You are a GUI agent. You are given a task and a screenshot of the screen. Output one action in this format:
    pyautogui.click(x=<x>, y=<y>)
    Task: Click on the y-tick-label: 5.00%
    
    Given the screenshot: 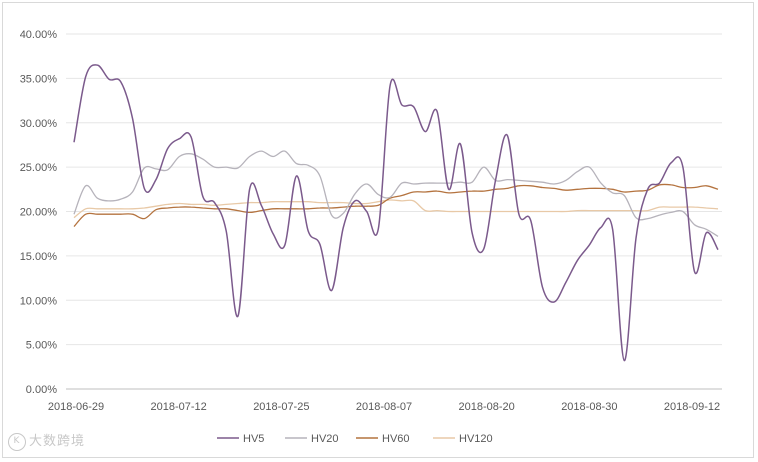 What is the action you would take?
    pyautogui.click(x=41, y=346)
    